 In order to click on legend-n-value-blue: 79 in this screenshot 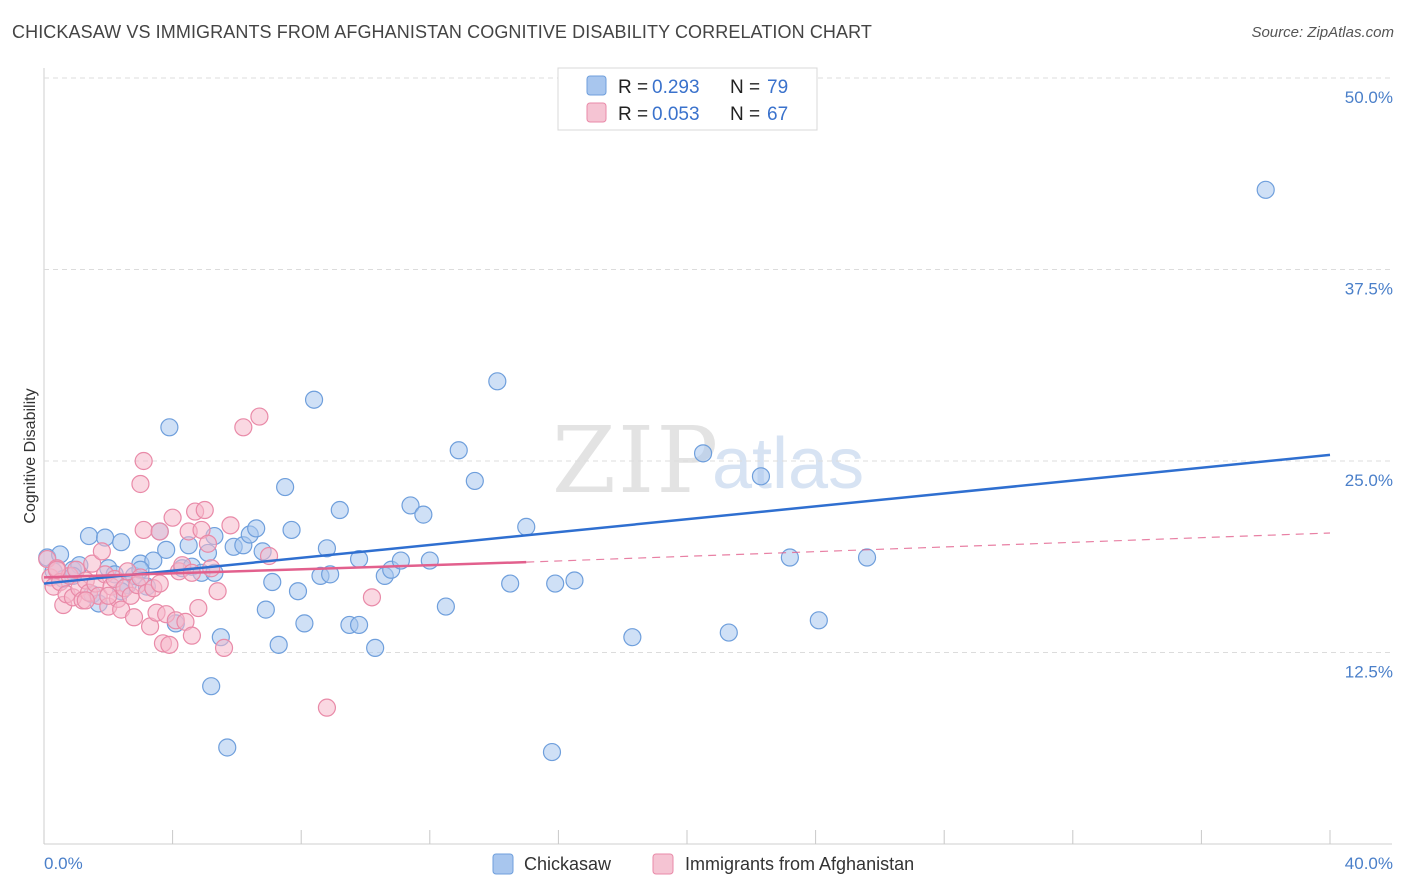, I will do `click(777, 87)`.